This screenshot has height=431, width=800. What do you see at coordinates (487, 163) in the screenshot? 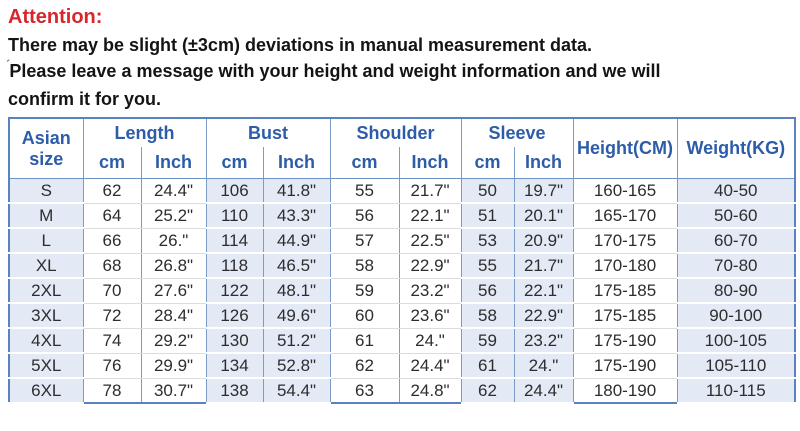
I see `subcol-sleeve-cm: cm` at bounding box center [487, 163].